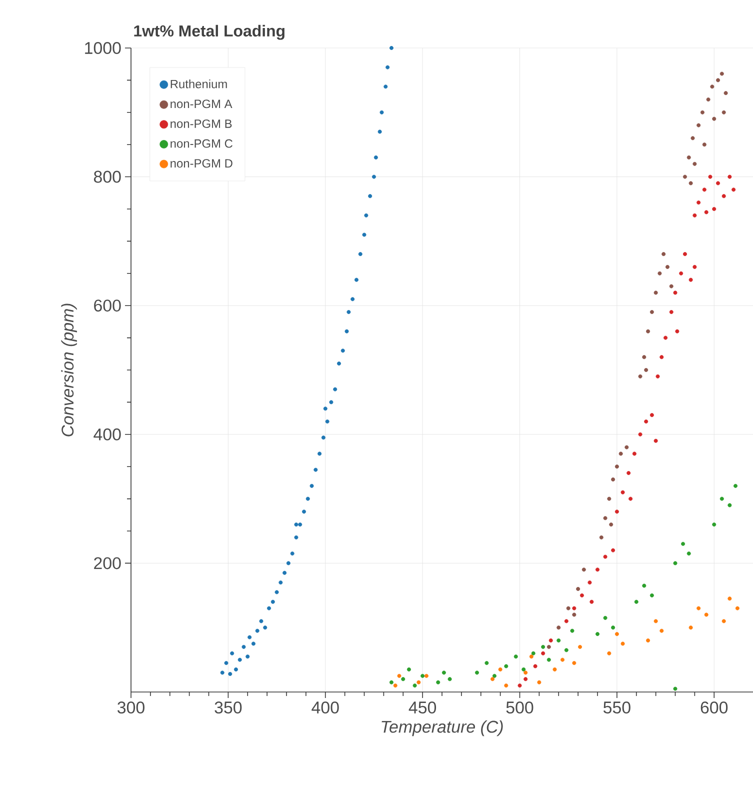 This screenshot has width=753, height=785. What do you see at coordinates (107, 306) in the screenshot?
I see `y-tick-label: 600` at bounding box center [107, 306].